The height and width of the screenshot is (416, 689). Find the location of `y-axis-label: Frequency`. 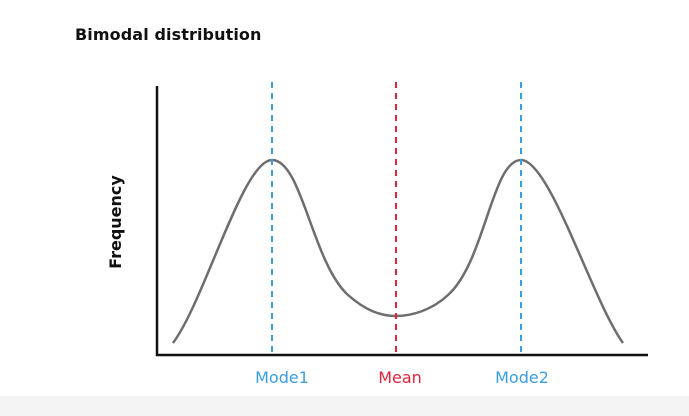

y-axis-label: Frequency is located at coordinates (115, 222).